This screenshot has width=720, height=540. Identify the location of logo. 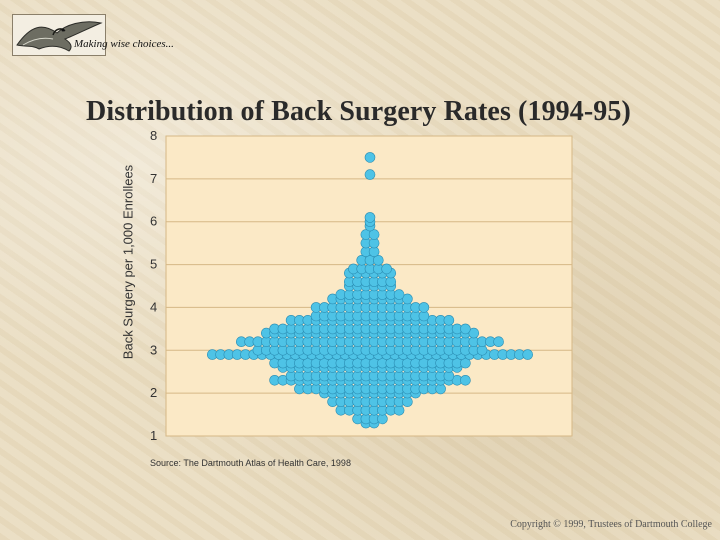
(59, 35).